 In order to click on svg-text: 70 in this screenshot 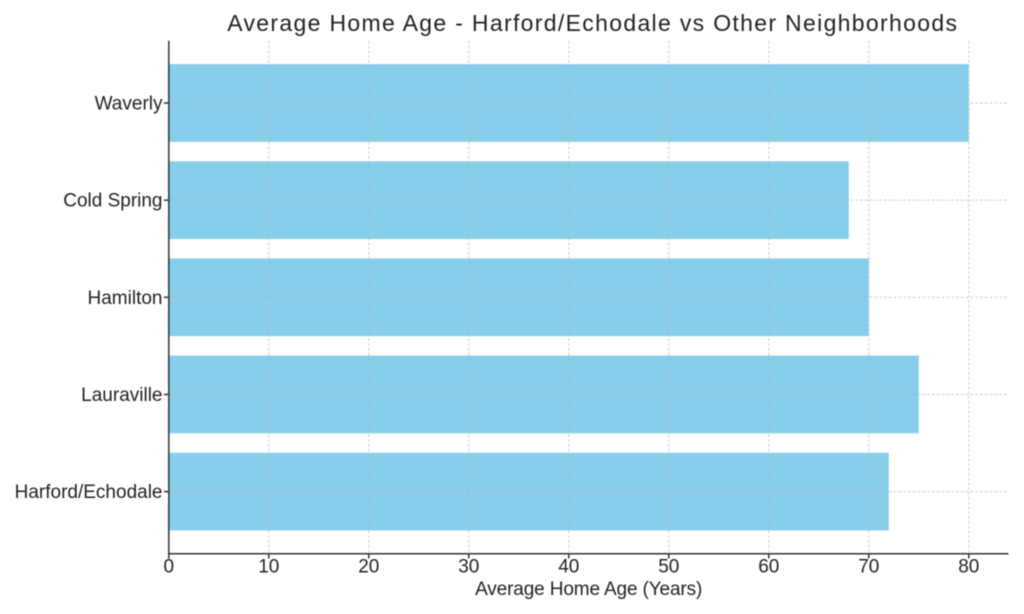, I will do `click(868, 567)`.